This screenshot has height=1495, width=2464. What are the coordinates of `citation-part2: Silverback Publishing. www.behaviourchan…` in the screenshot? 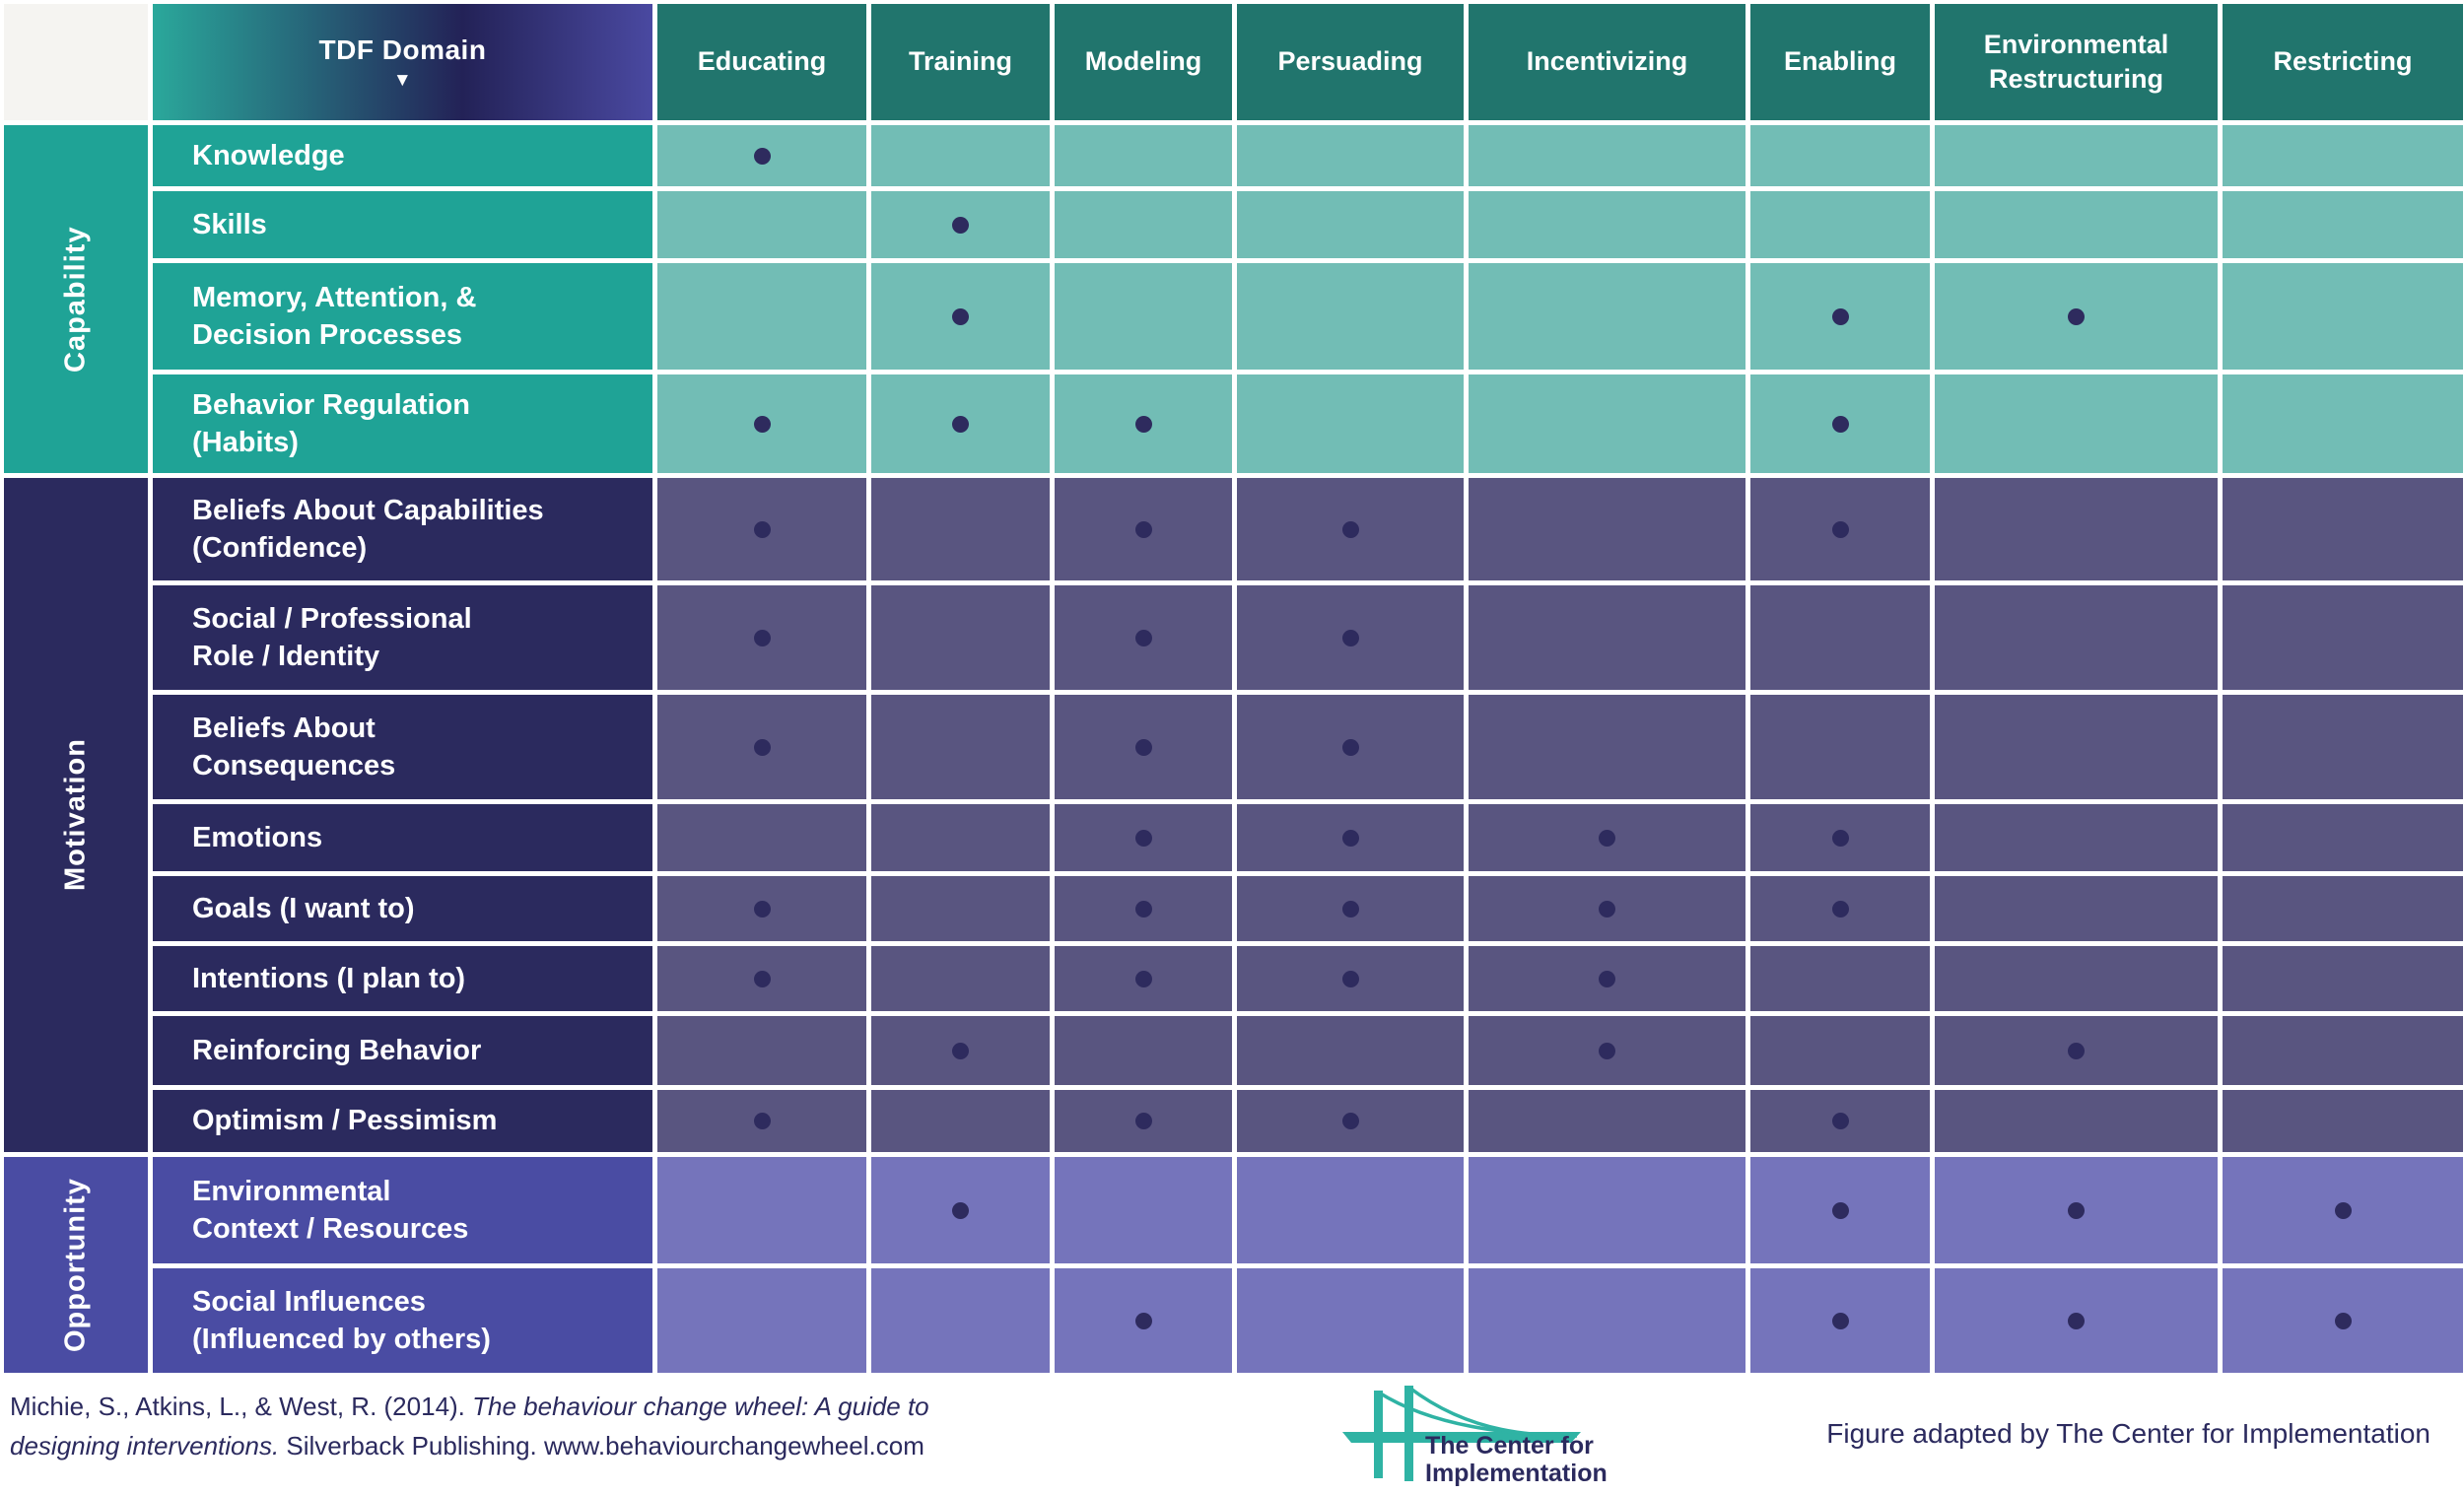 It's located at (601, 1446).